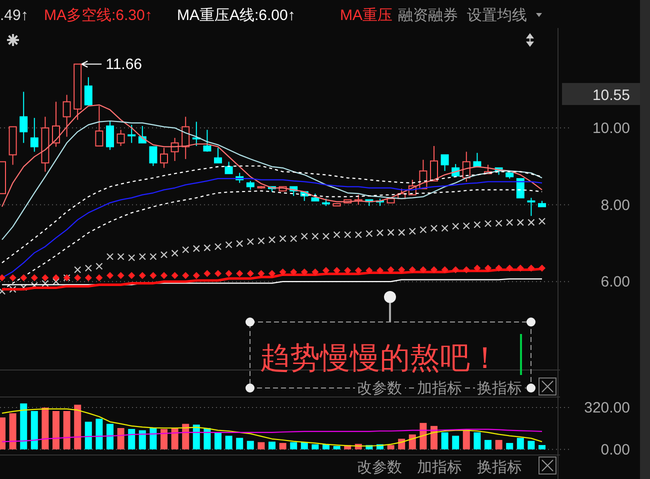 Image resolution: width=650 pixels, height=479 pixels. I want to click on annotation: 趋势慢慢的熬吧！, so click(380, 358).